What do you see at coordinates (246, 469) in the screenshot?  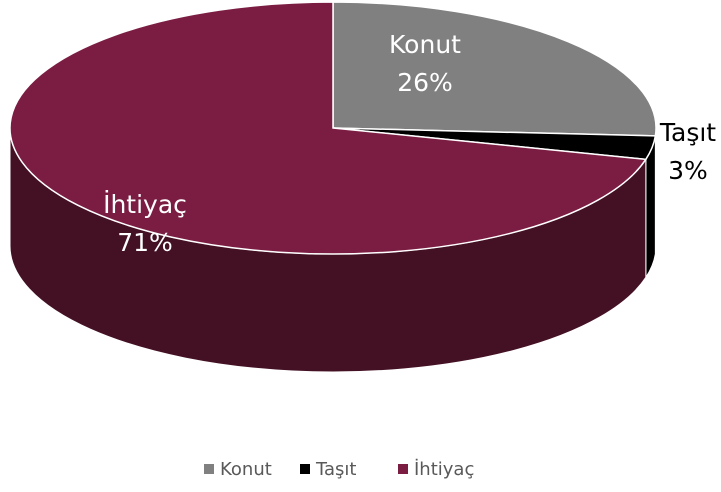 I see `legend-label: Konut` at bounding box center [246, 469].